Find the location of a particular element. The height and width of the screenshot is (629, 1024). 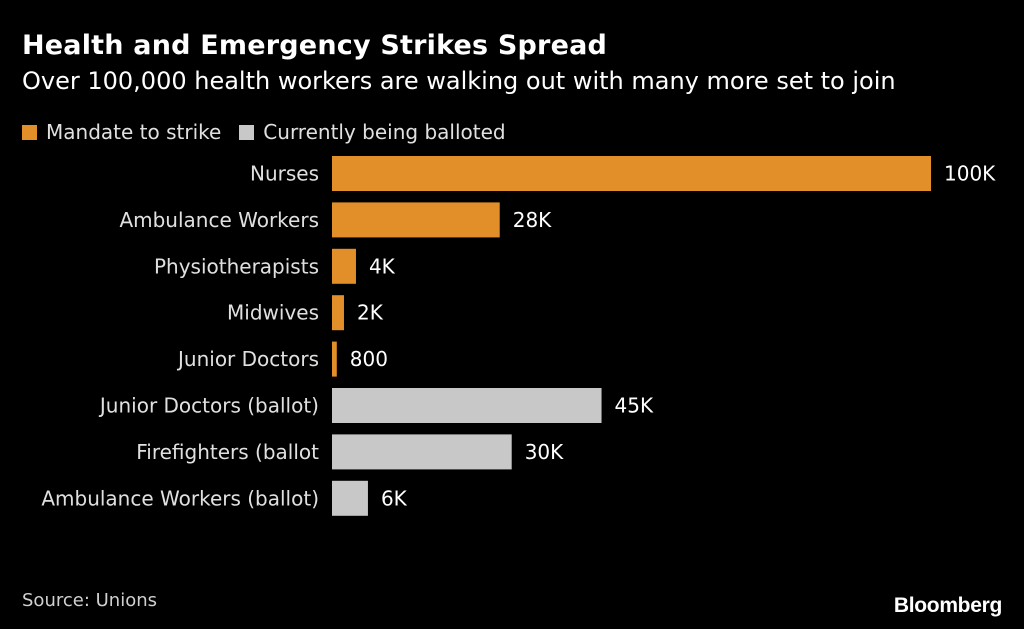

chart-title: Health and Emergency Strikes Spread is located at coordinates (315, 45).